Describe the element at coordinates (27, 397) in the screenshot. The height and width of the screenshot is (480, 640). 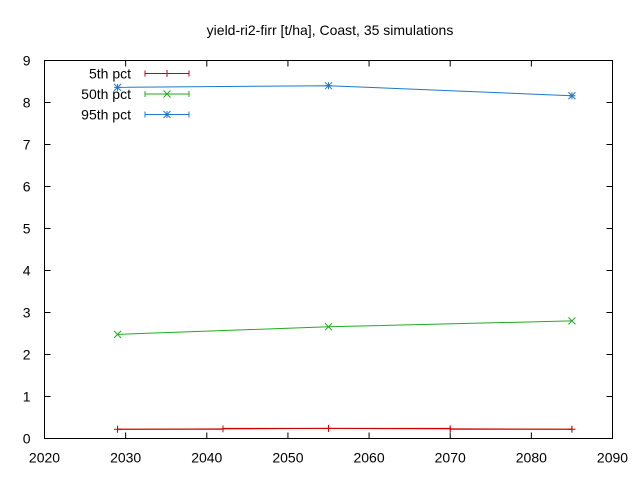
I see `y-tick-label: 1` at that location.